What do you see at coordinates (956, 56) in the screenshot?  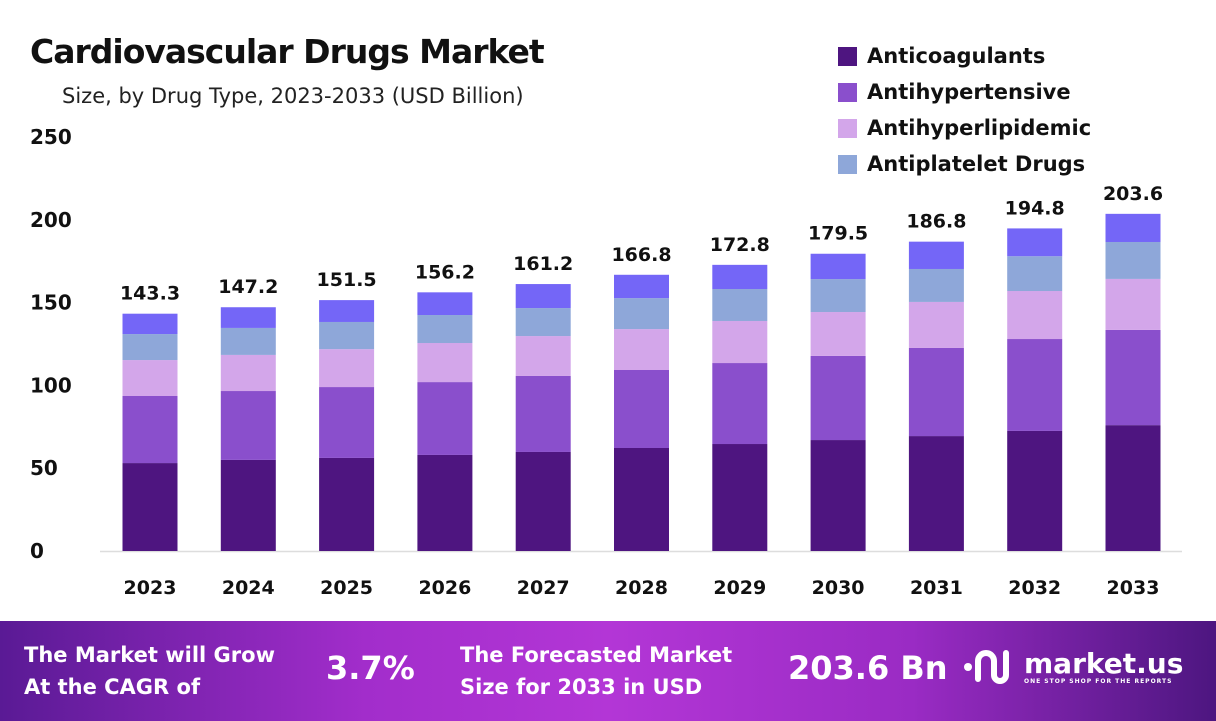 I see `legend-label: Anticoagulants` at bounding box center [956, 56].